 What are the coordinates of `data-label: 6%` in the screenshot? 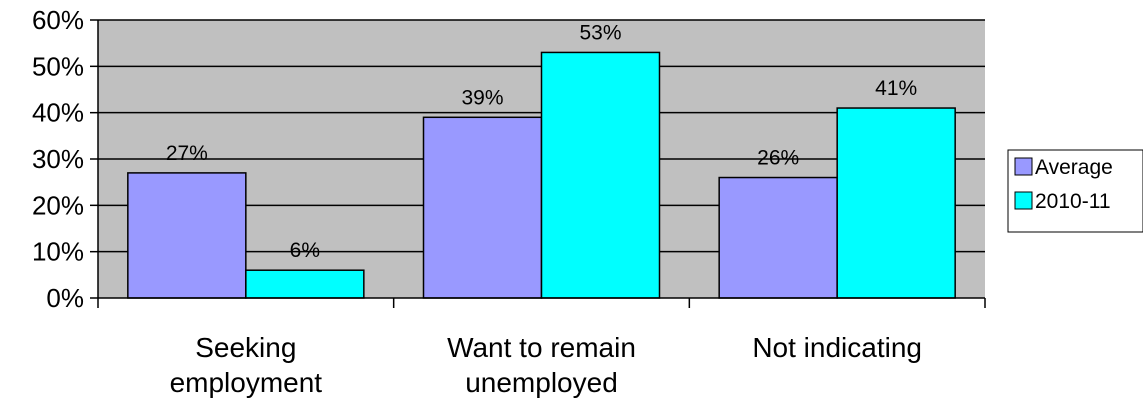 It's located at (305, 250).